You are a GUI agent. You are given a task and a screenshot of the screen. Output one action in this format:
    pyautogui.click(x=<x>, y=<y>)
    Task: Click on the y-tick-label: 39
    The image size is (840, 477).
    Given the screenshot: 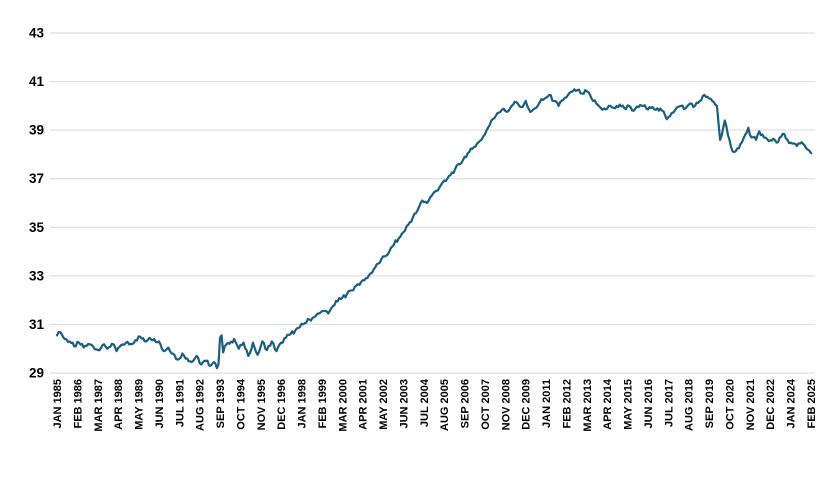 What is the action you would take?
    pyautogui.click(x=36, y=130)
    